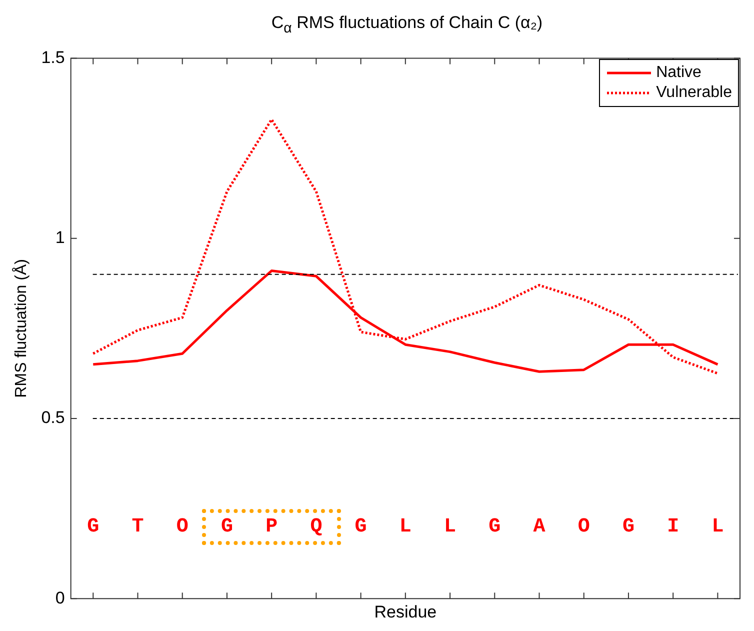 The width and height of the screenshot is (754, 631). I want to click on x-tick-label: A, so click(539, 527).